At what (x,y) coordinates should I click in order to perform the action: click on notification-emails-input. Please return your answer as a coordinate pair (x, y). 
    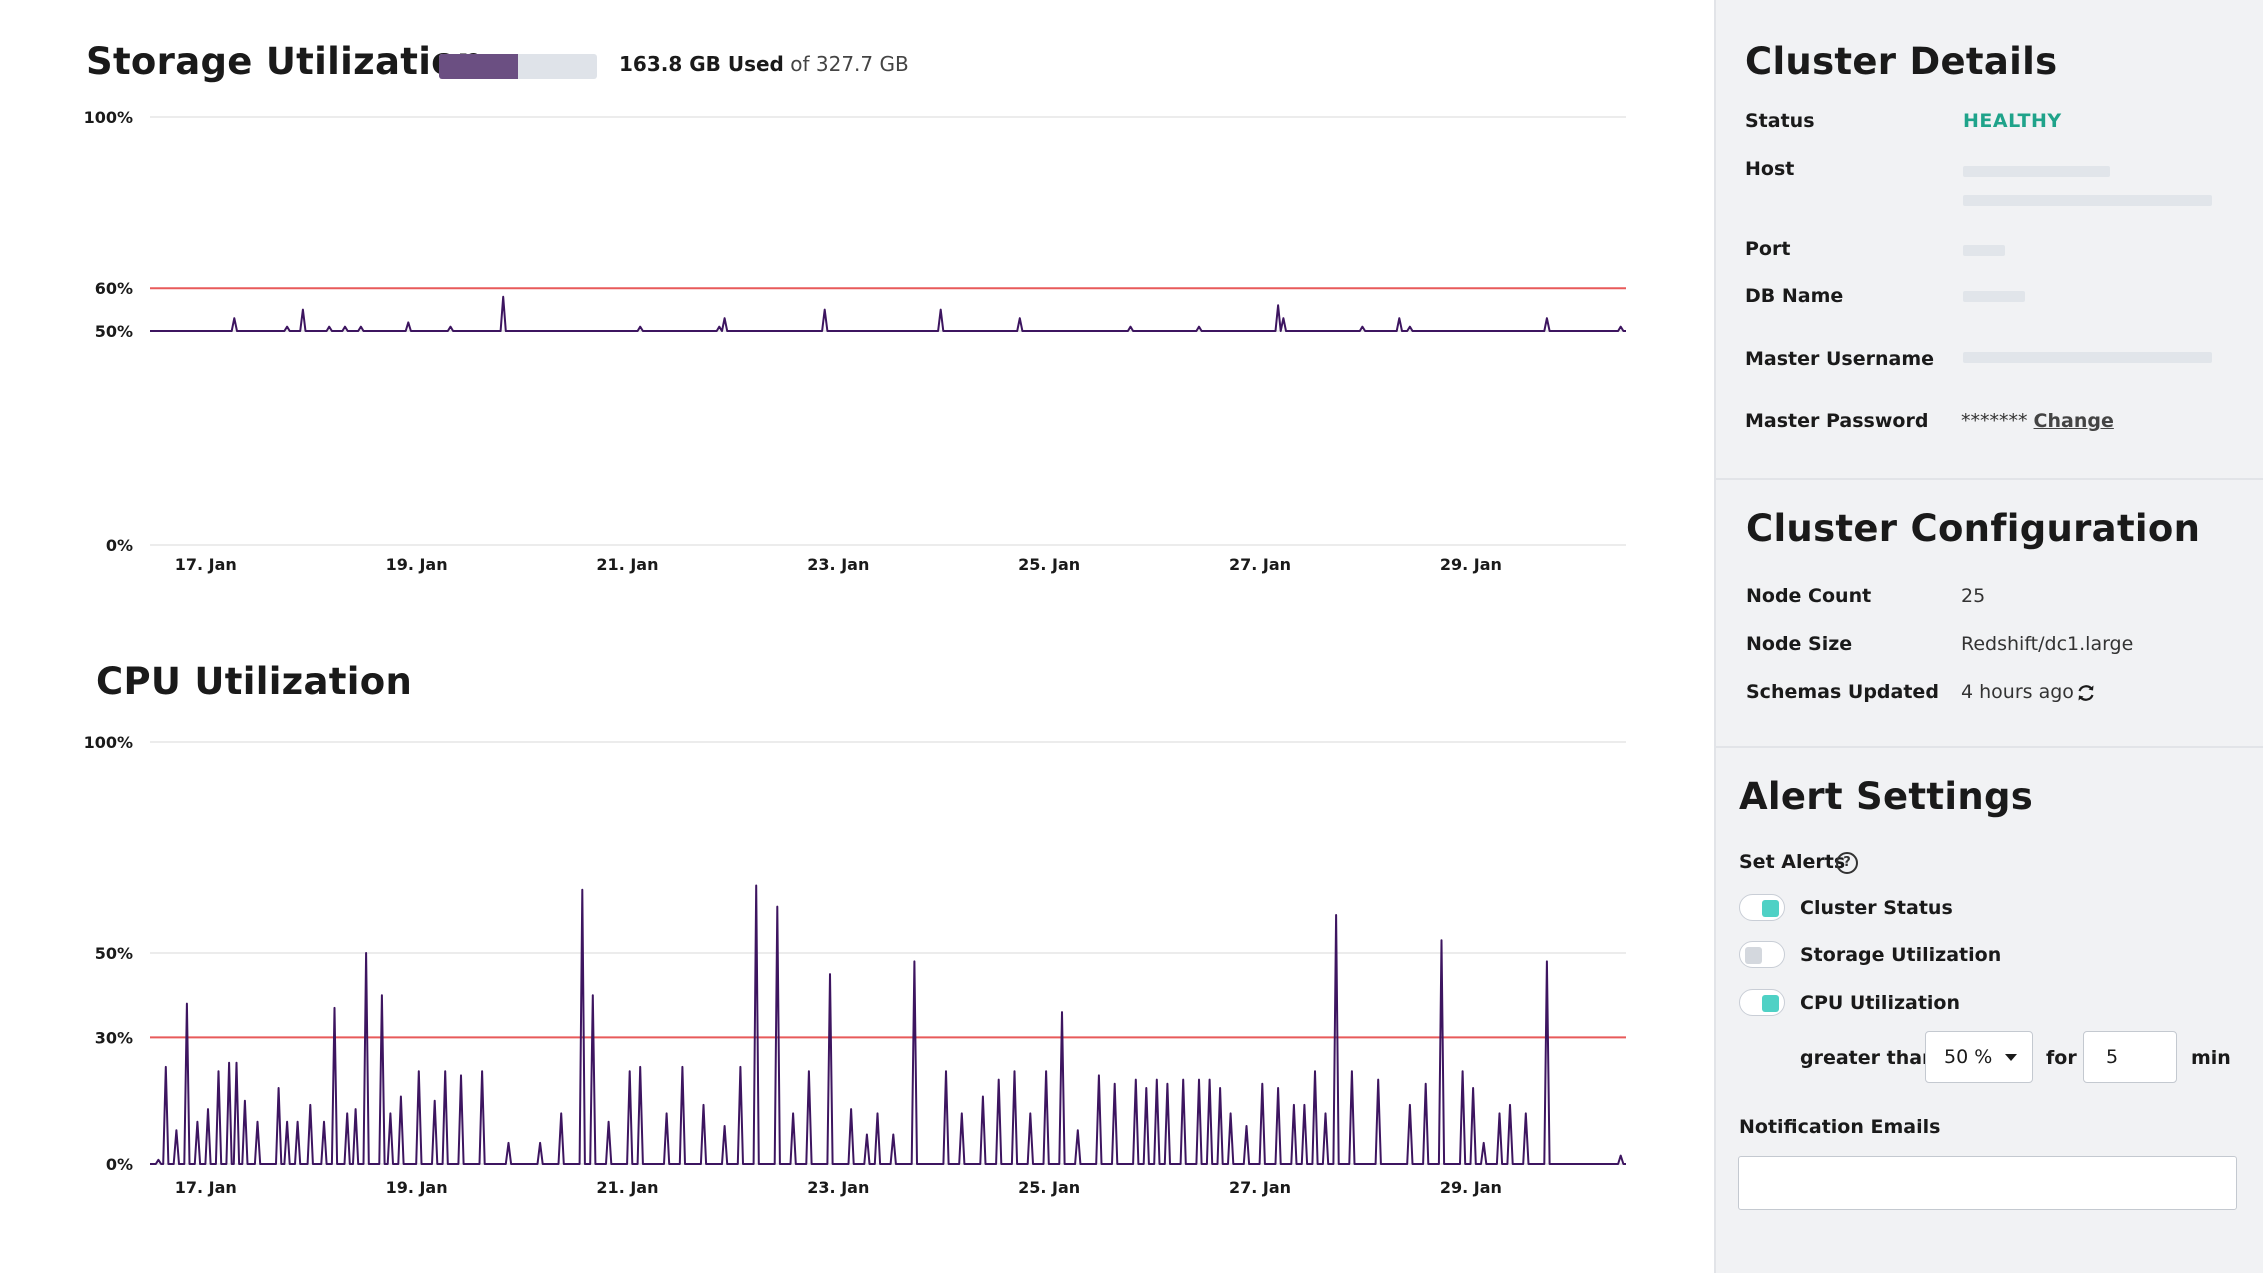
    Looking at the image, I should click on (1987, 1183).